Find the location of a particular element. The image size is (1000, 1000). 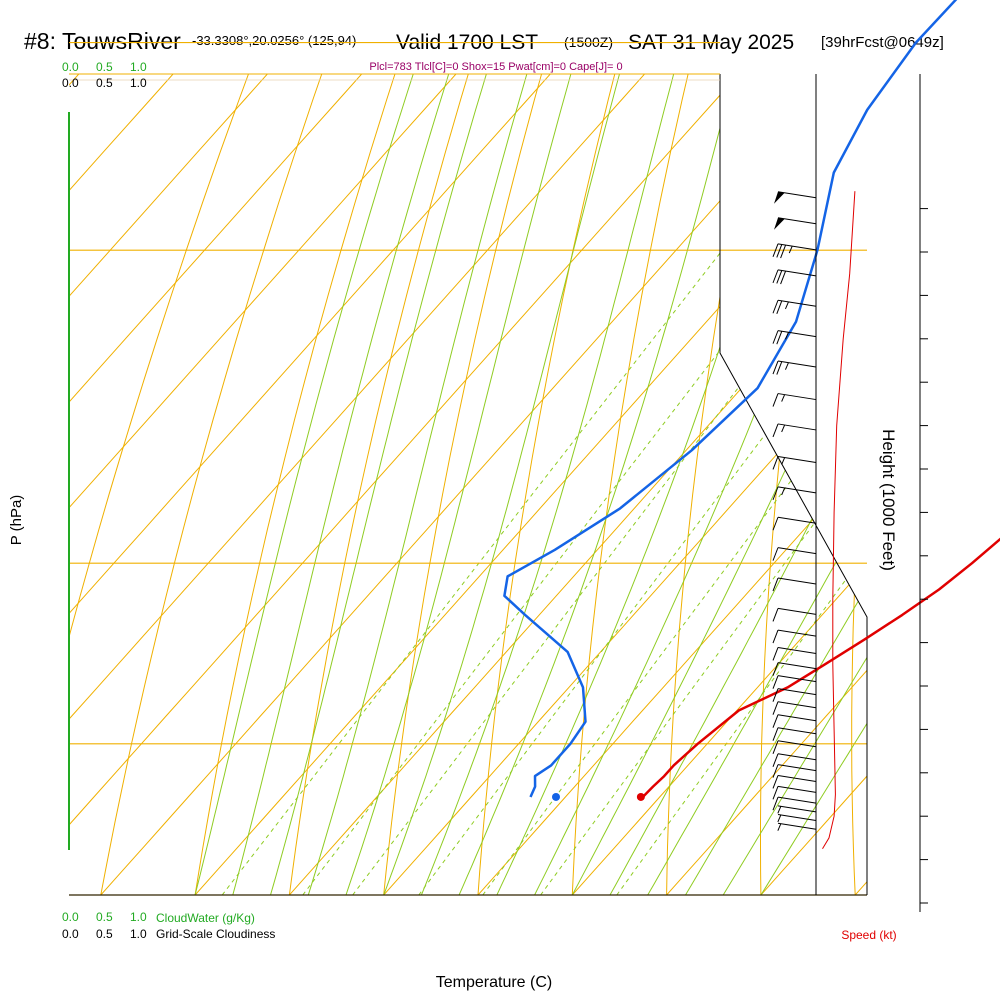

moist-adiabat is located at coordinates (813, 484).